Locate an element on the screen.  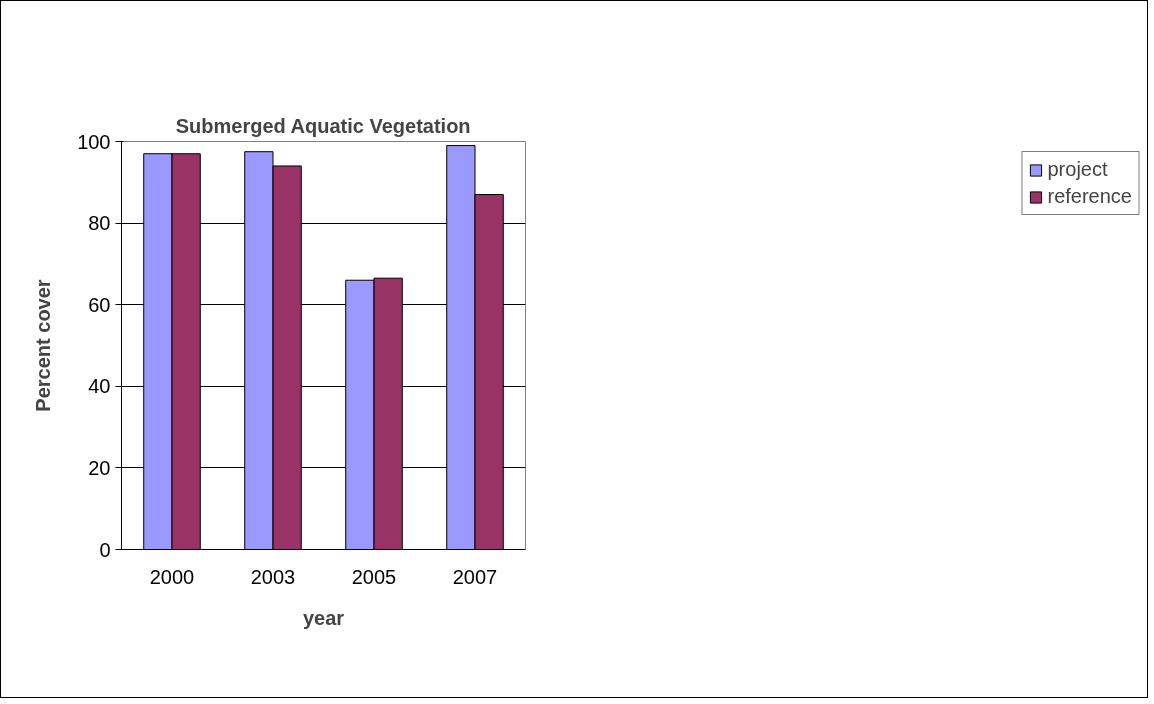
y-tick-label: 60 is located at coordinates (99, 304).